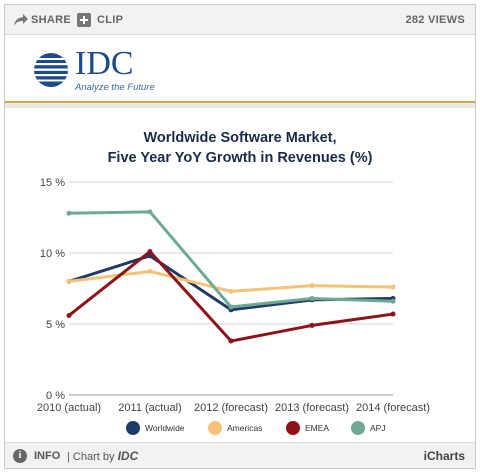 This screenshot has width=480, height=473. I want to click on globe-icon, so click(51, 70).